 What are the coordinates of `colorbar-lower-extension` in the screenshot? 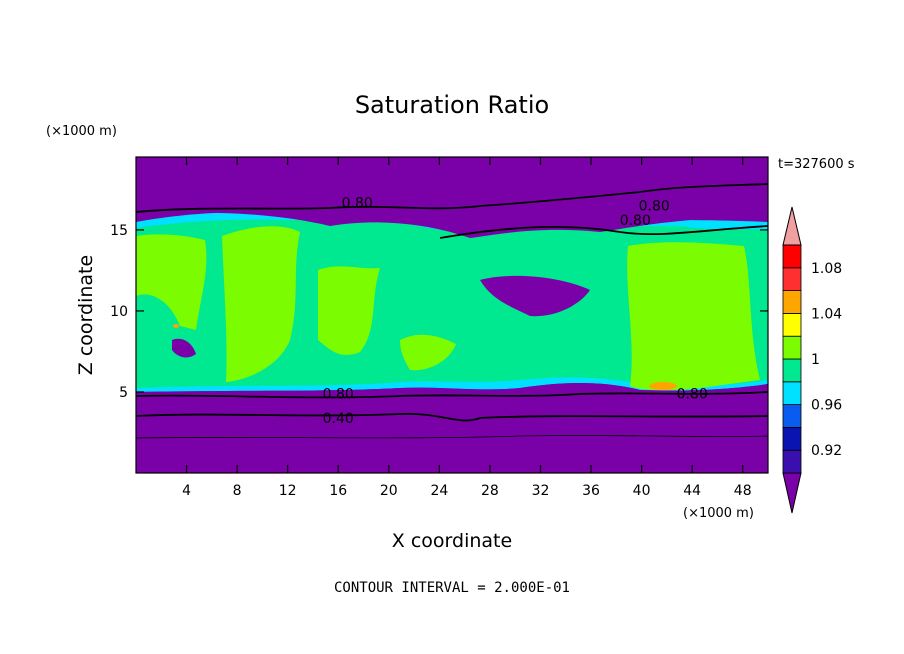 It's located at (792, 493).